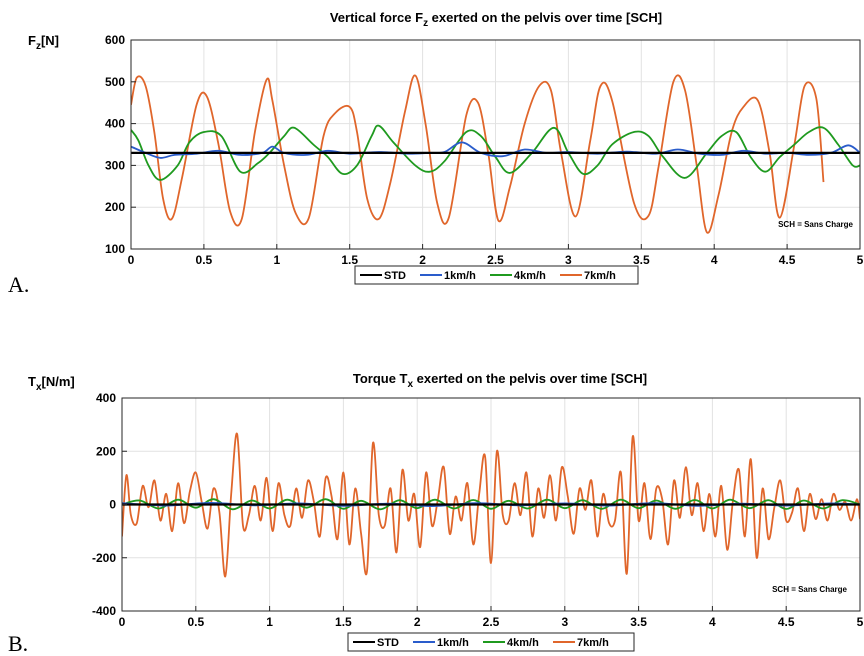 The width and height of the screenshot is (864, 656). Describe the element at coordinates (18, 643) in the screenshot. I see `panel-label: B.` at that location.